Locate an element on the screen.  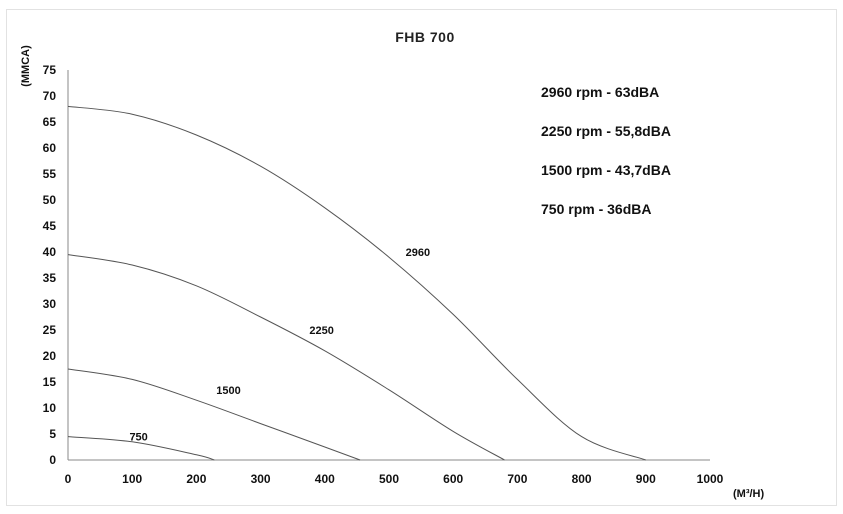
legend-item-2250: 2250 rpm - 55,8dBA is located at coordinates (606, 131).